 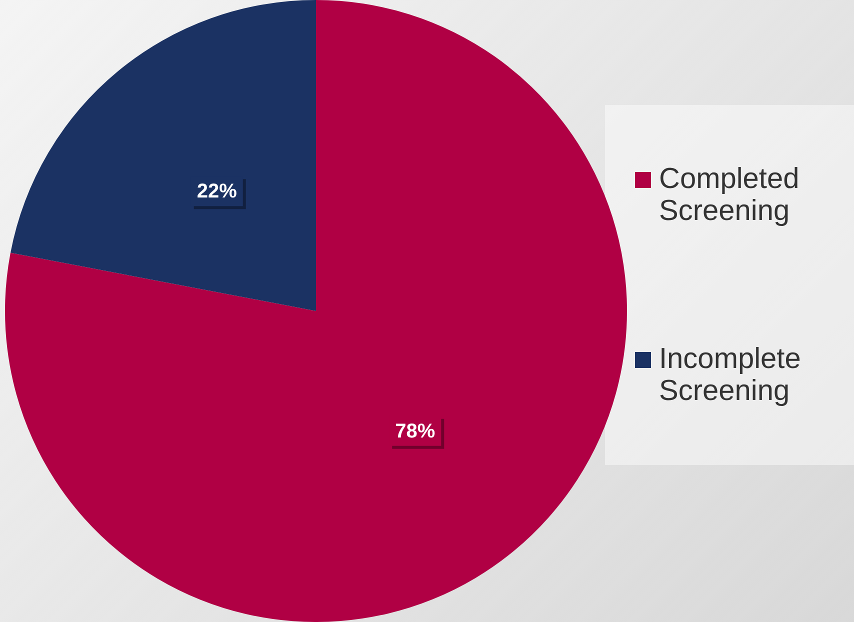 What do you see at coordinates (415, 431) in the screenshot?
I see `data-label: 78%` at bounding box center [415, 431].